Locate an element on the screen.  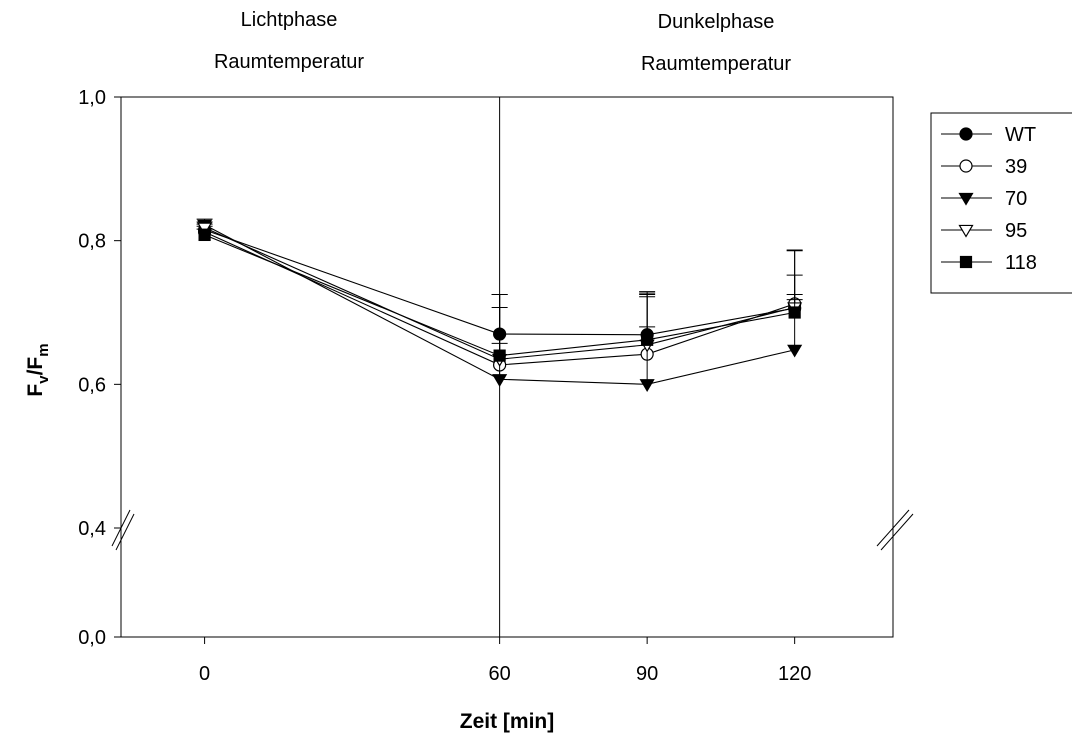
y-axis-break-left-b is located at coordinates (125, 532).